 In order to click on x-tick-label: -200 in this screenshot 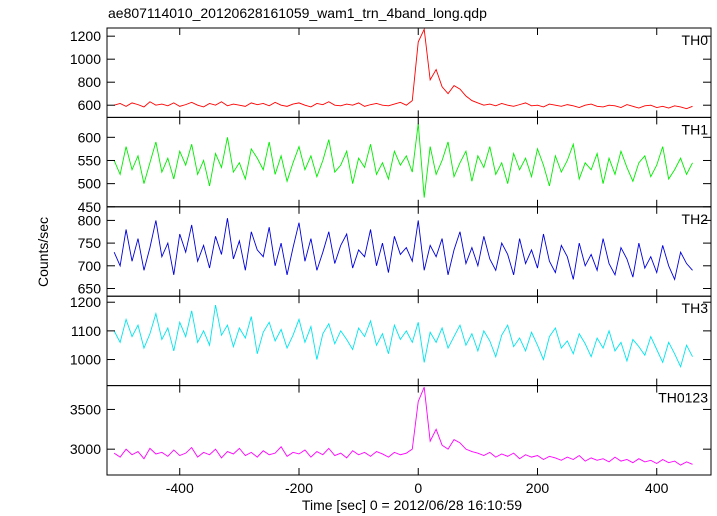, I will do `click(299, 488)`.